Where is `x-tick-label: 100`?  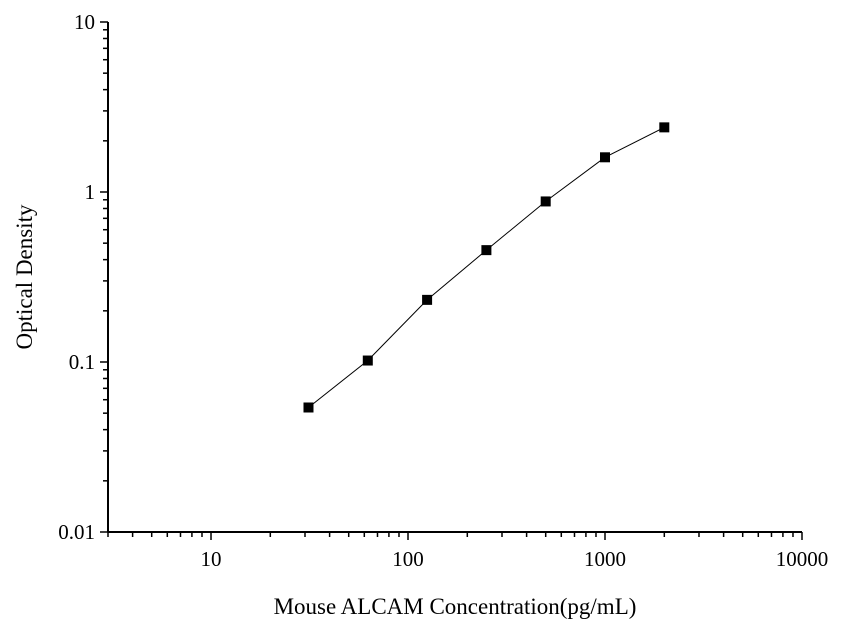
x-tick-label: 100 is located at coordinates (408, 559).